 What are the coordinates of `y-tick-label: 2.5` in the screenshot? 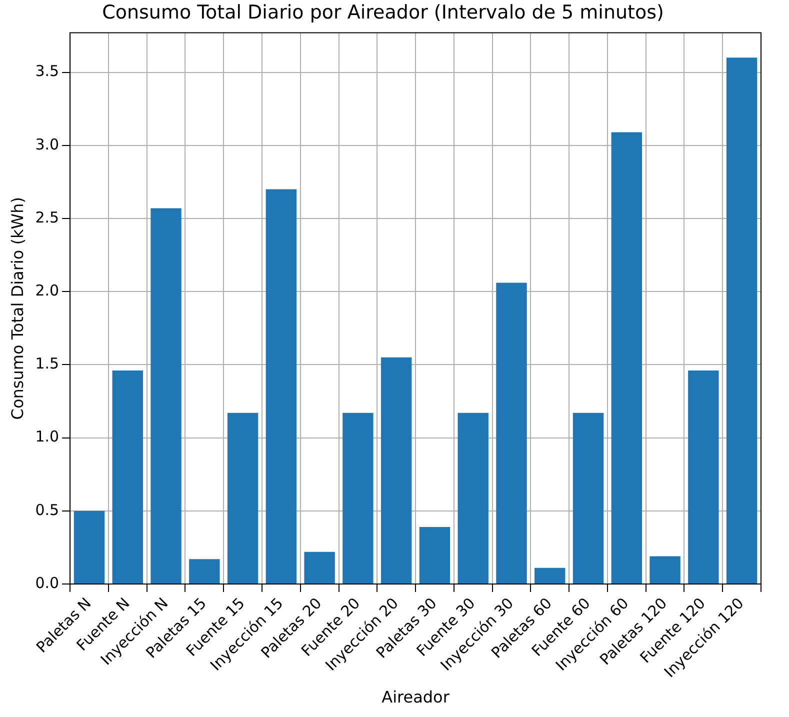 It's located at (47, 217).